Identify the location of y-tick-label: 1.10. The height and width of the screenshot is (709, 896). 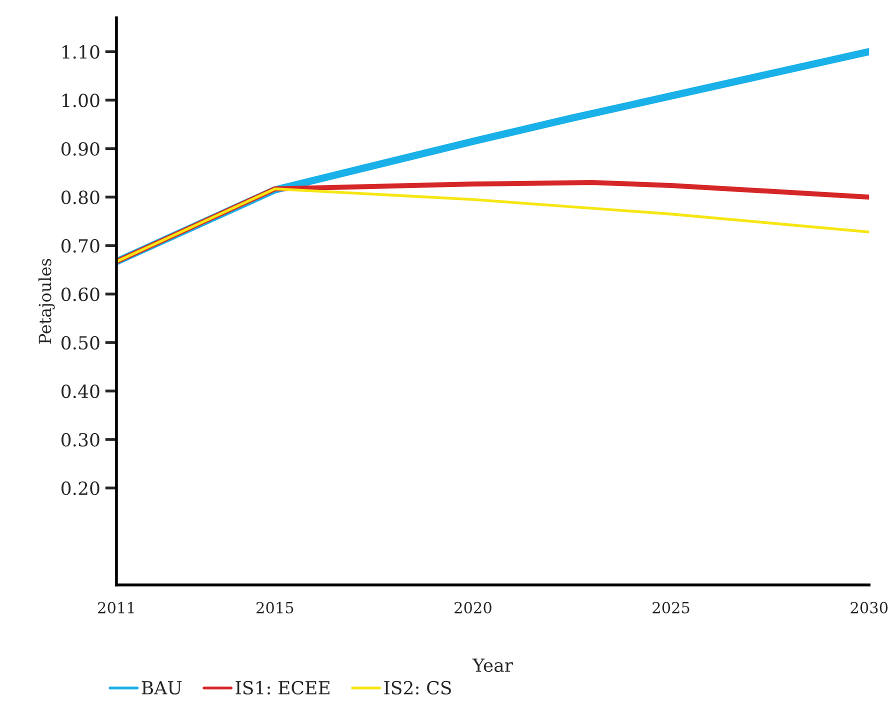
(81, 52).